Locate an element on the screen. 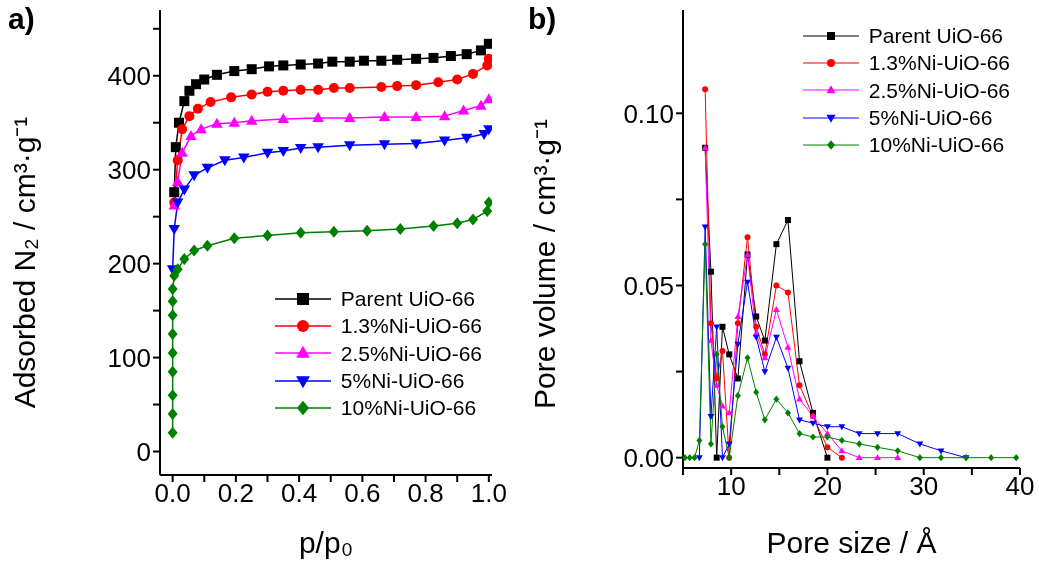 The width and height of the screenshot is (1039, 569). x-tick-label: 10 is located at coordinates (731, 486).